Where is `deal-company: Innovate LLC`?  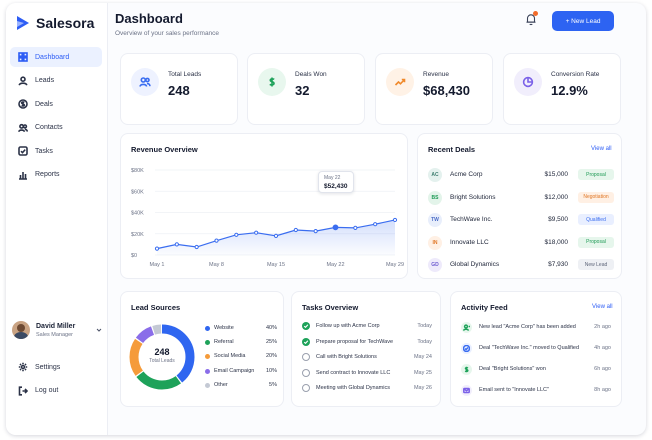 deal-company: Innovate LLC is located at coordinates (469, 242).